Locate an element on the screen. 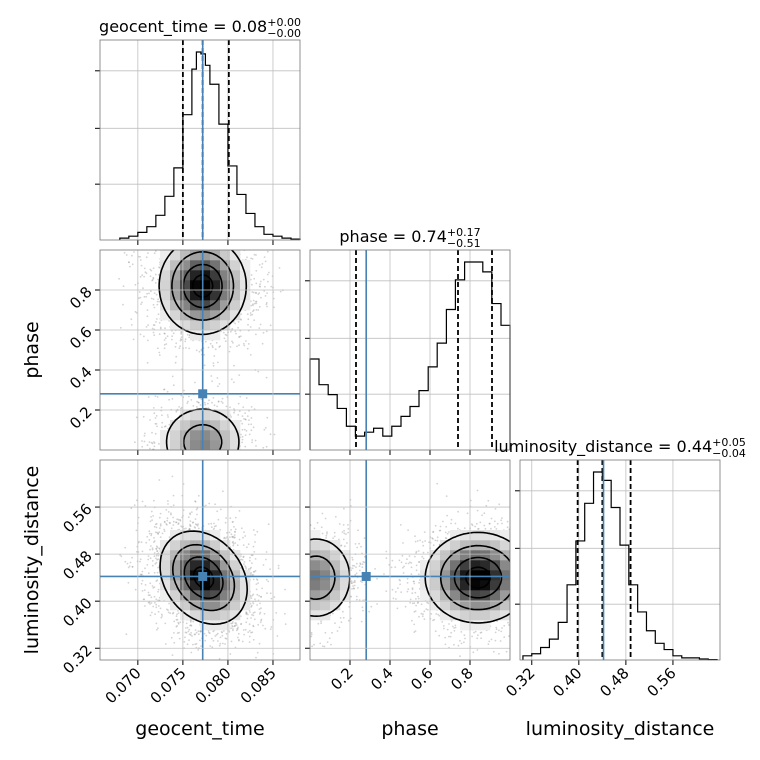 The height and width of the screenshot is (760, 760). contour-line is located at coordinates (204, 577).